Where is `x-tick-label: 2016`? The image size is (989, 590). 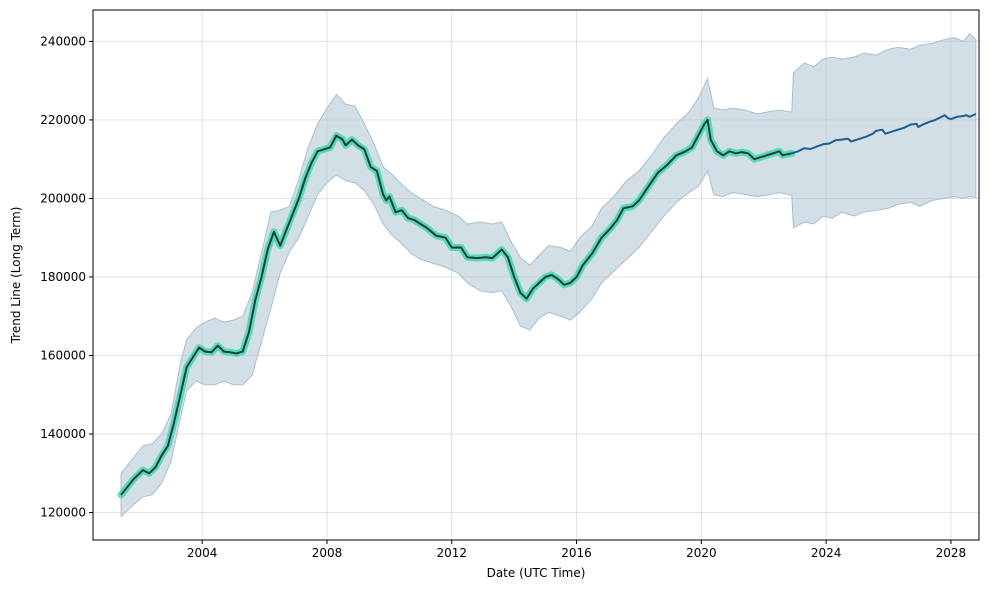 x-tick-label: 2016 is located at coordinates (576, 553).